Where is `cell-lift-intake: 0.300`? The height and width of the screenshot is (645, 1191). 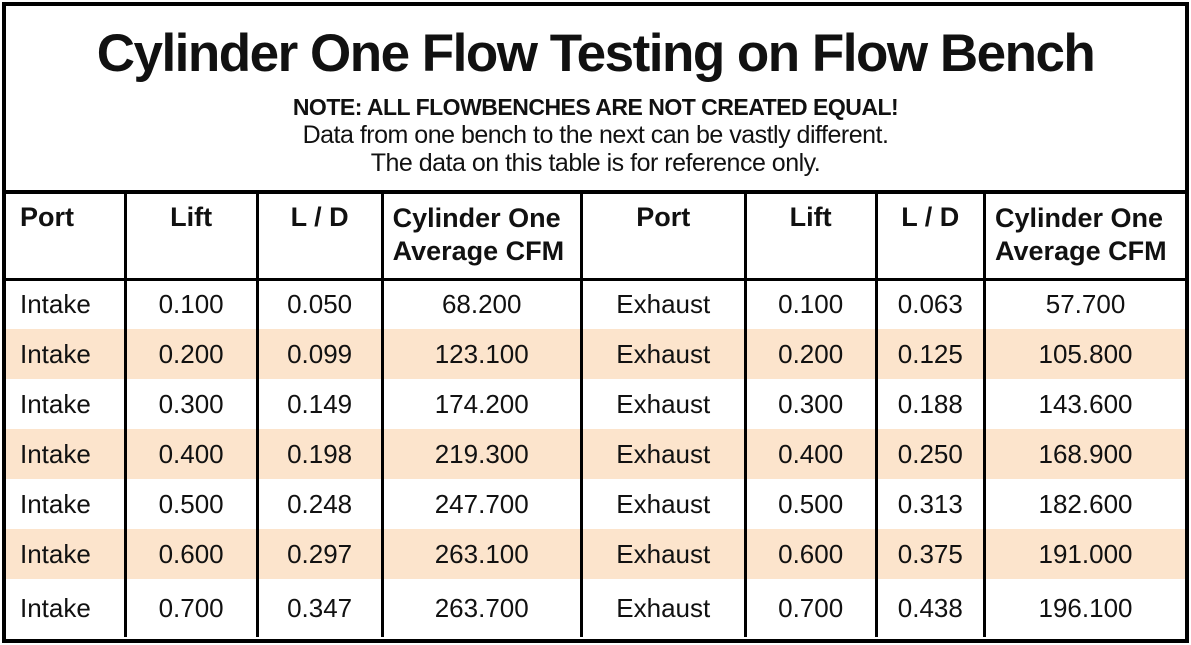 cell-lift-intake: 0.300 is located at coordinates (190, 404).